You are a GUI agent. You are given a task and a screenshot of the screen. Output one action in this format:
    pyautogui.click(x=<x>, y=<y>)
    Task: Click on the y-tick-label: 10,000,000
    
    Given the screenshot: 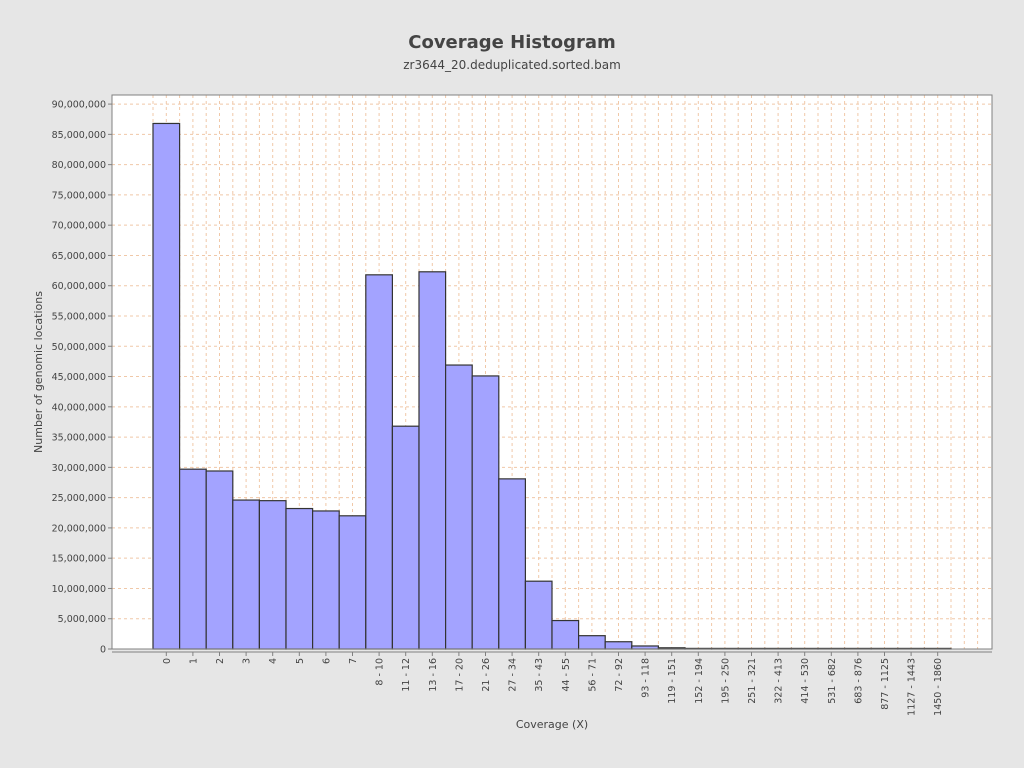 What is the action you would take?
    pyautogui.click(x=79, y=589)
    